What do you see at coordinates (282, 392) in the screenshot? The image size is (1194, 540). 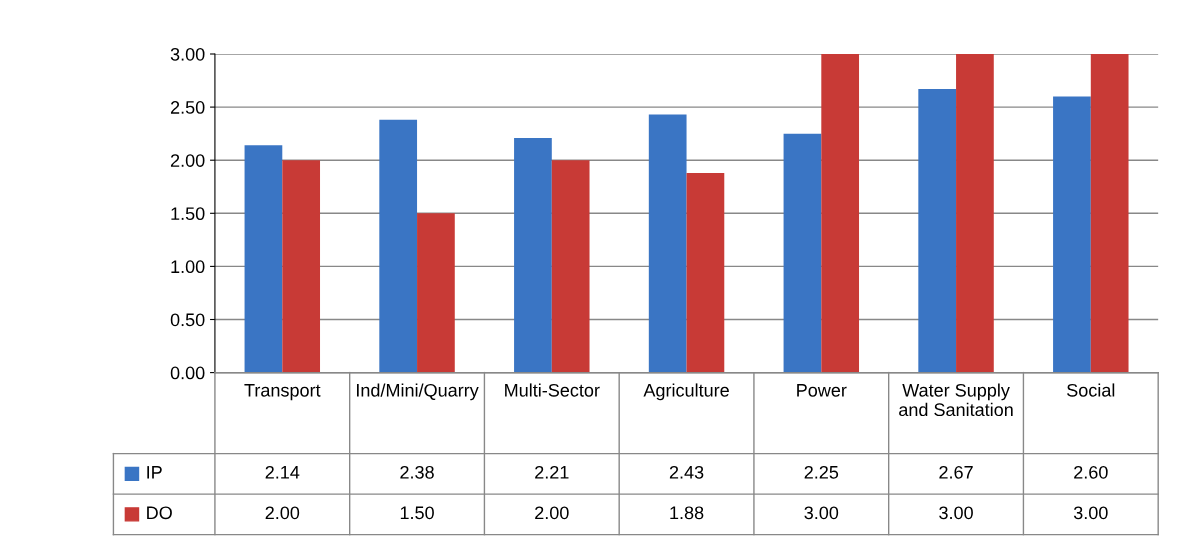 I see `x-tick-label: Transport` at bounding box center [282, 392].